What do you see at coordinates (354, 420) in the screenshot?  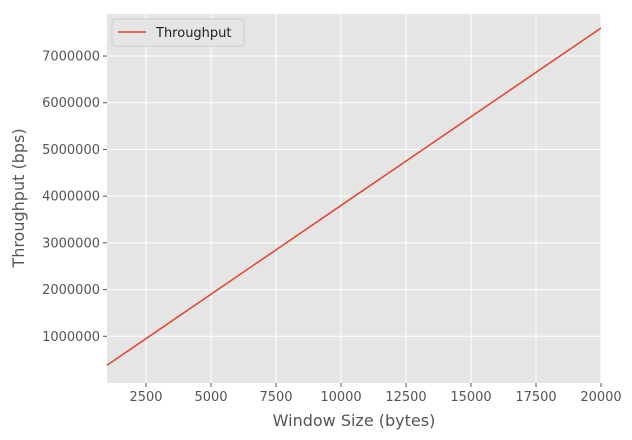 I see `x-axis-label: Window Size (bytes)` at bounding box center [354, 420].